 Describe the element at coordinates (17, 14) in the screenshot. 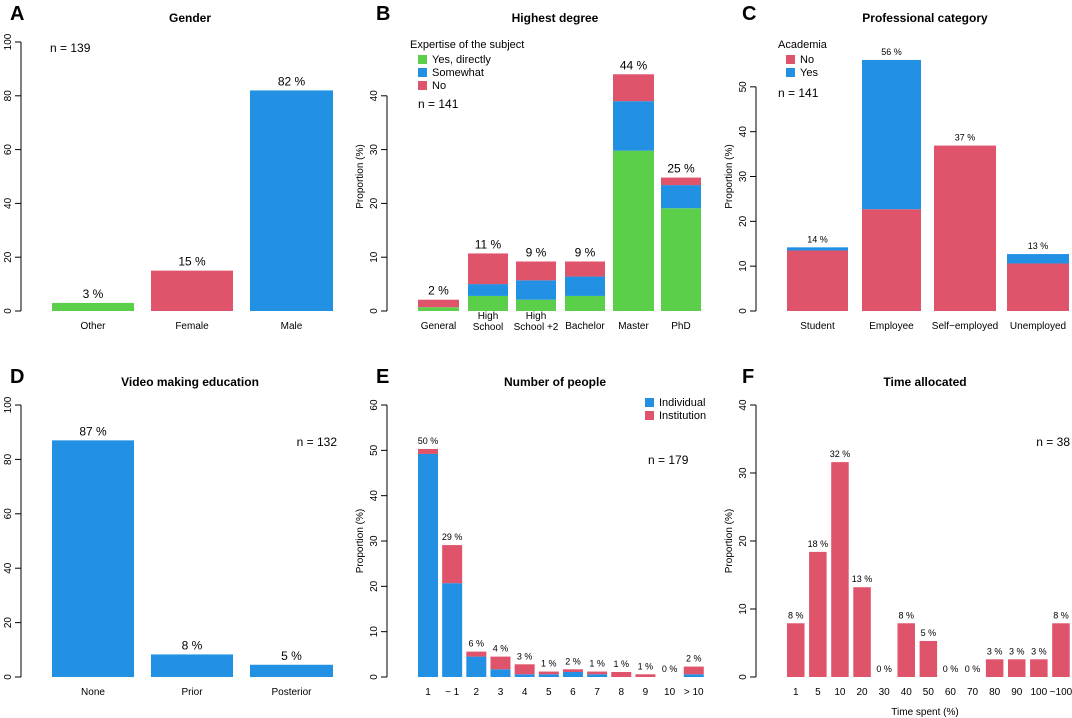

I see `panel-label: A` at that location.